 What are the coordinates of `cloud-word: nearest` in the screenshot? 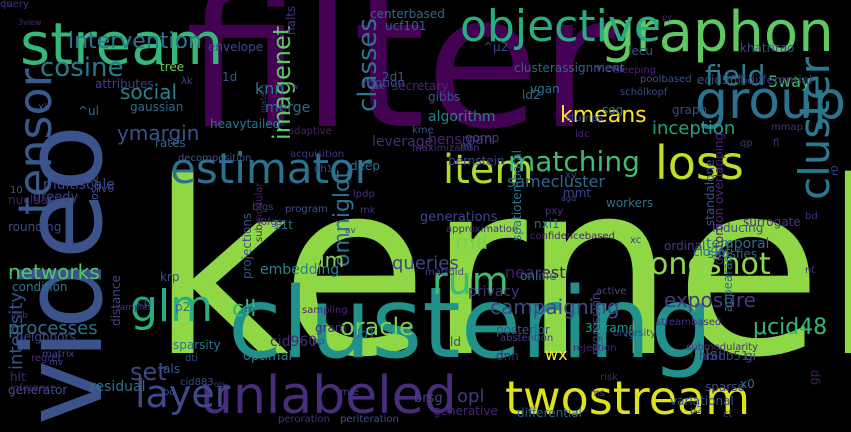 It's located at (535, 272).